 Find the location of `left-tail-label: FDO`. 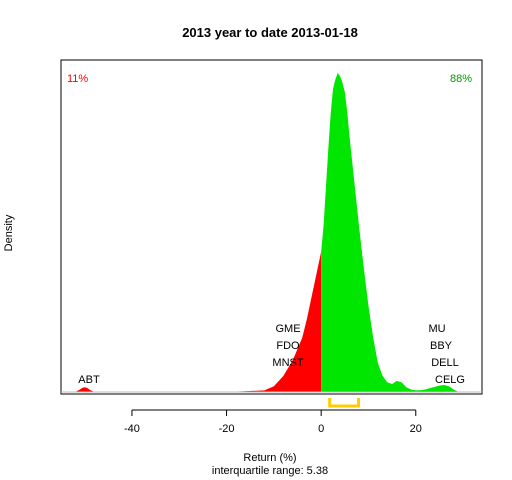

left-tail-label: FDO is located at coordinates (288, 346).